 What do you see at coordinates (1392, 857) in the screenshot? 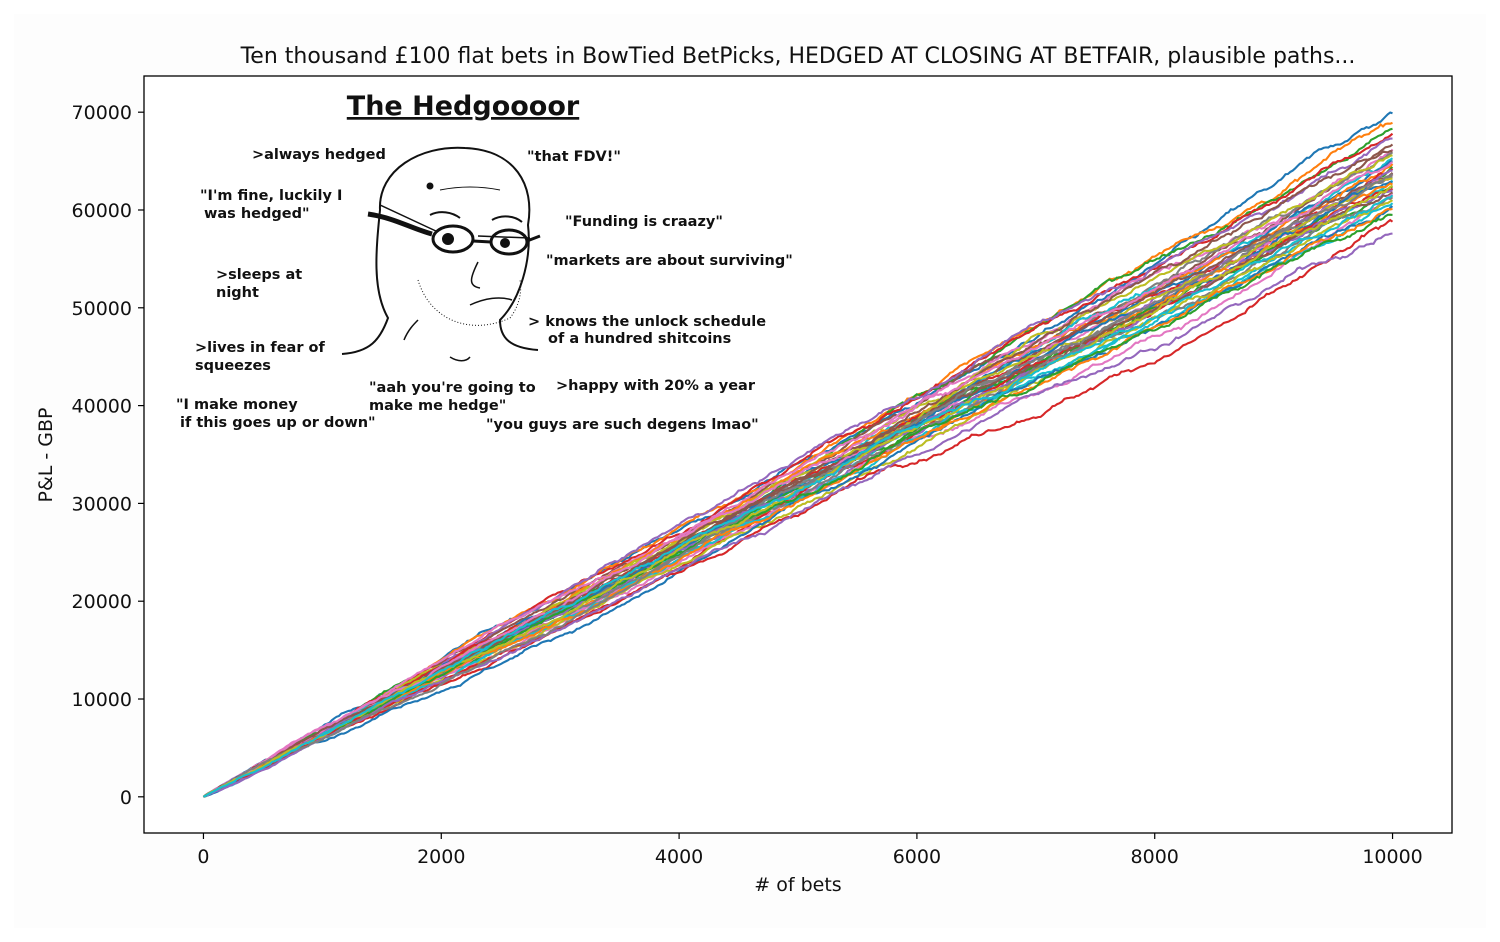
I see `x-tick-label: 10000` at bounding box center [1392, 857].